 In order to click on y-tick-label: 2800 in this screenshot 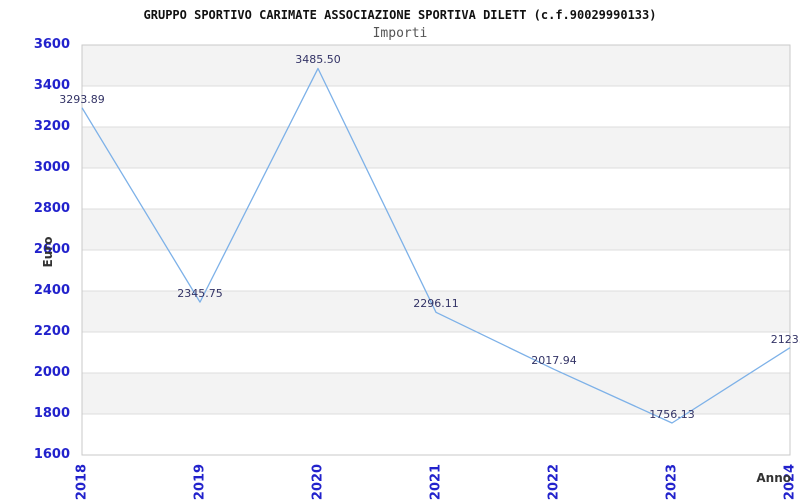, I will do `click(51, 208)`.